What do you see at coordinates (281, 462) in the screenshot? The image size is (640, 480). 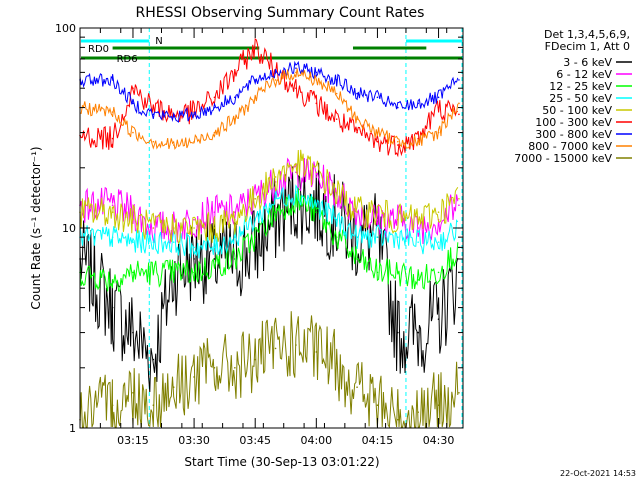 I see `x-axis-label: Start Time (30-Sep-13 03:01:22)` at bounding box center [281, 462].